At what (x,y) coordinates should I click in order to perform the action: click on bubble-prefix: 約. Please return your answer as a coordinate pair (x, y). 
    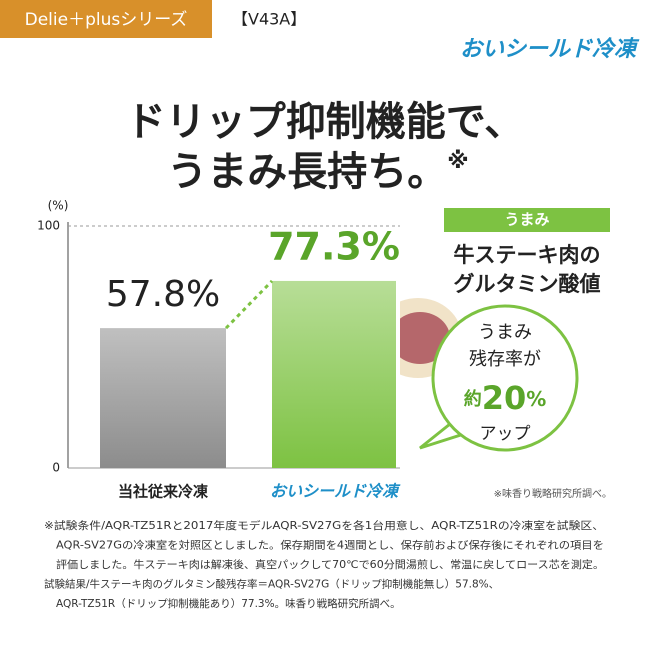
    Looking at the image, I should click on (473, 399).